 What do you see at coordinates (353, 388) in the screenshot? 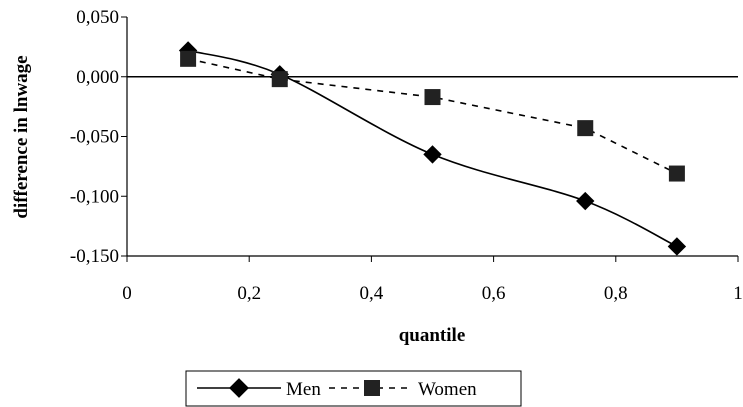
I see `legend: Men Women` at bounding box center [353, 388].